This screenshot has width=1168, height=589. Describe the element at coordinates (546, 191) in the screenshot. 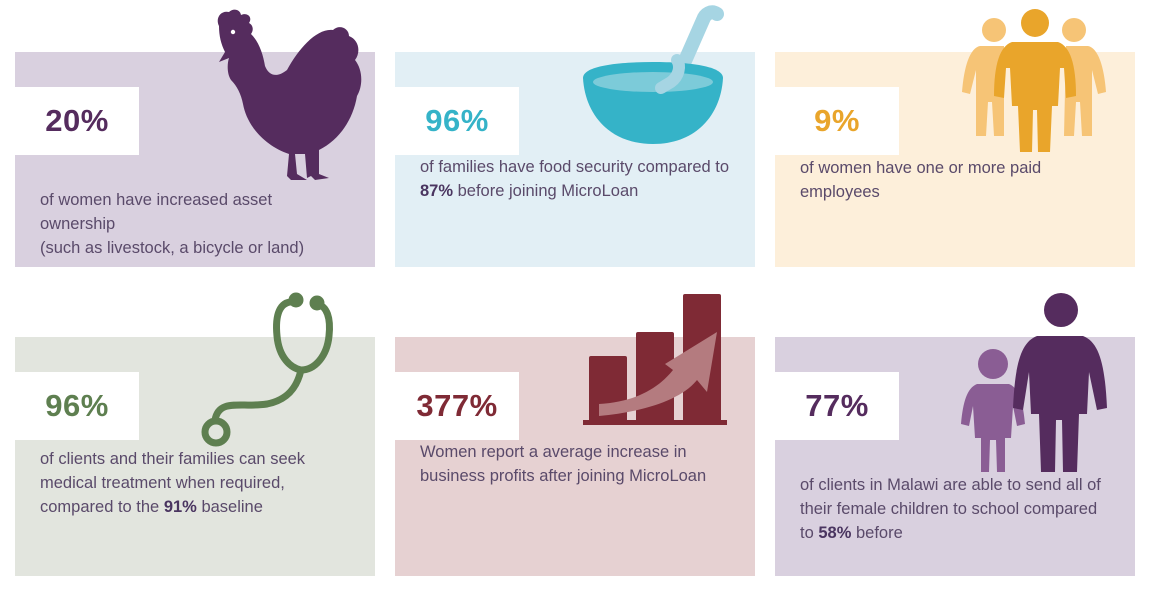

I see `desc-text: before joining MicroLoan` at that location.